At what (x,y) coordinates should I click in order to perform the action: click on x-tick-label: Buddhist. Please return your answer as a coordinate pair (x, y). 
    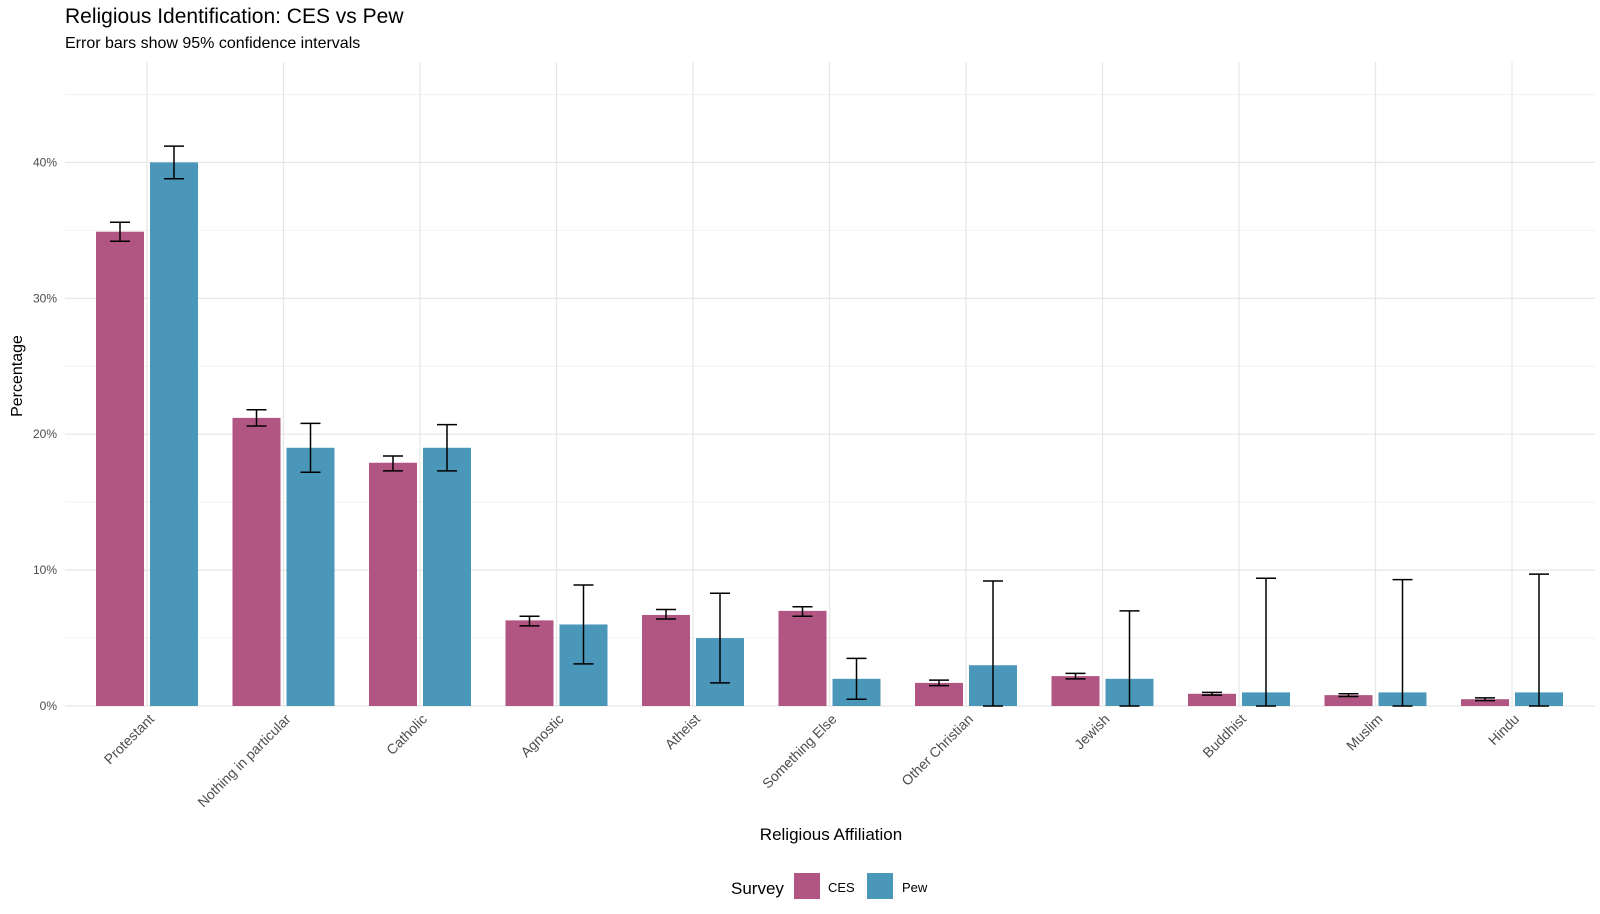
    Looking at the image, I should click on (1224, 736).